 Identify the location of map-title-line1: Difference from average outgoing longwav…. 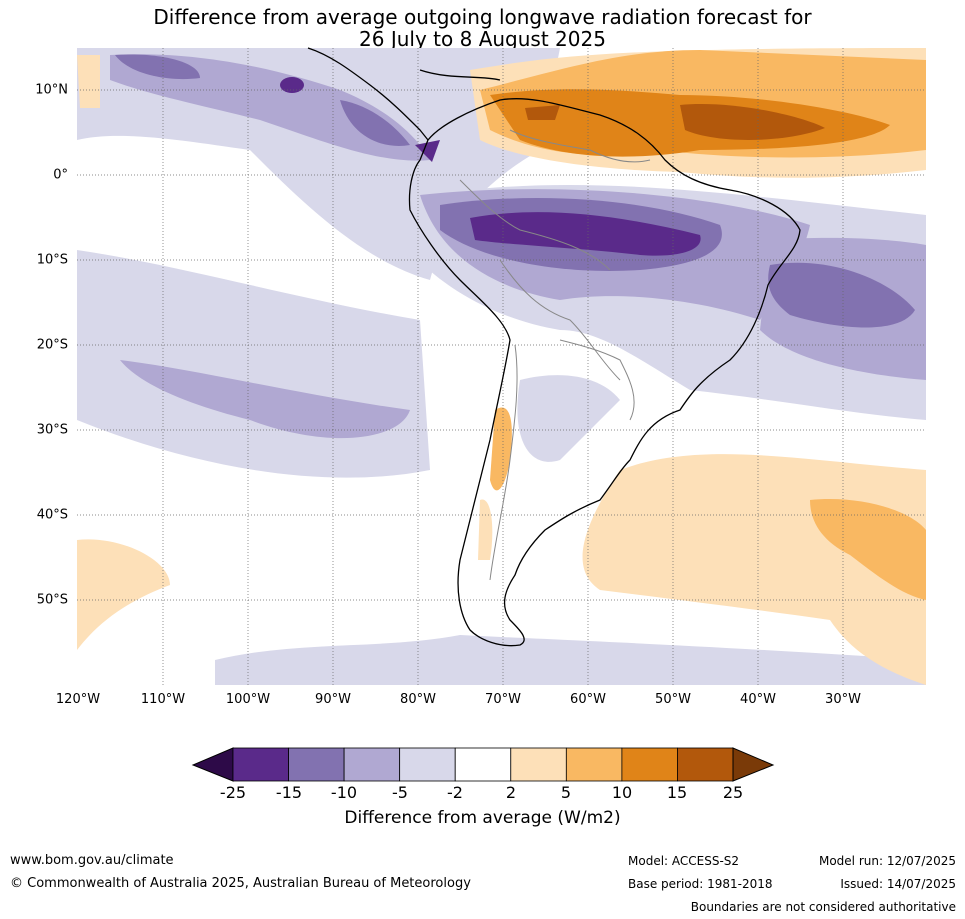
(482, 17).